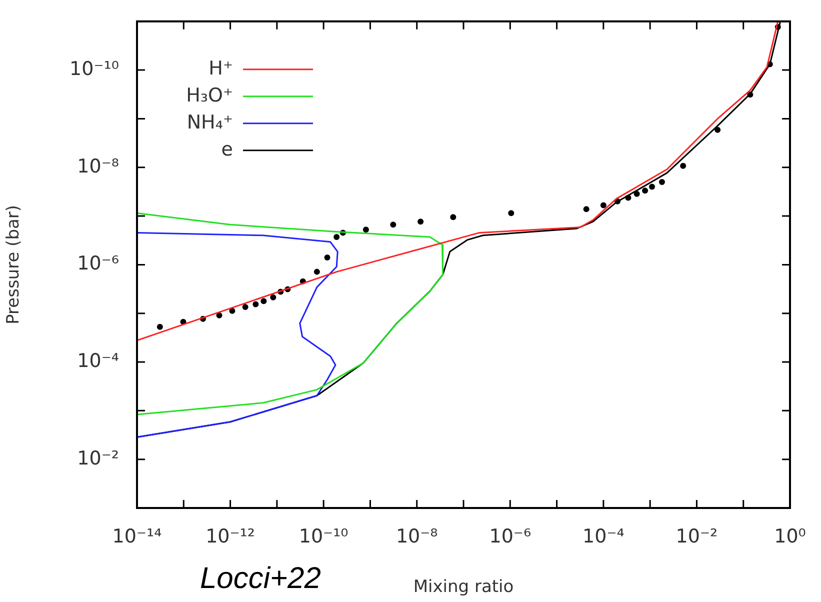  Describe the element at coordinates (137, 536) in the screenshot. I see `x-tick-label: 10⁻¹⁴` at that location.